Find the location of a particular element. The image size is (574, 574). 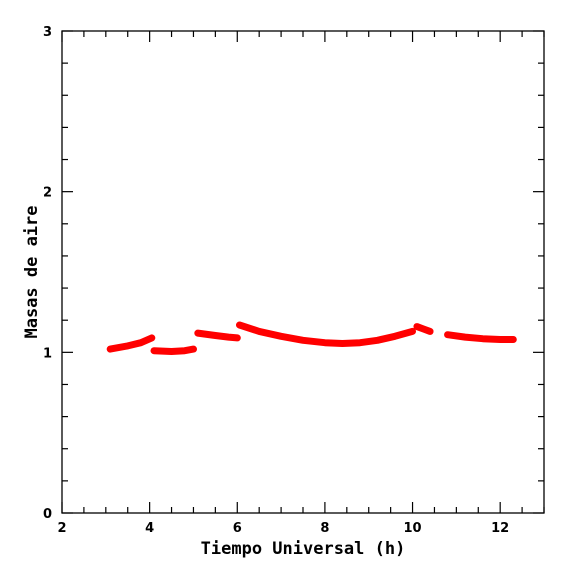

y-tick-label: 1 is located at coordinates (47, 353).